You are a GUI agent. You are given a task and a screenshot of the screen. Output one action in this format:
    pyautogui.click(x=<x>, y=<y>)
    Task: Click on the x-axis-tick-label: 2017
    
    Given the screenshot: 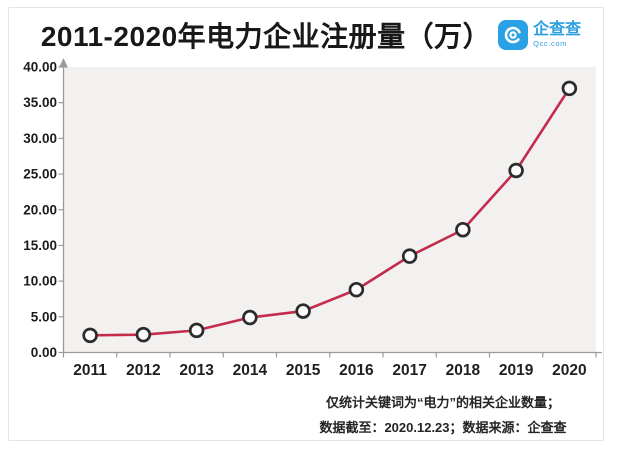 What is the action you would take?
    pyautogui.click(x=409, y=370)
    